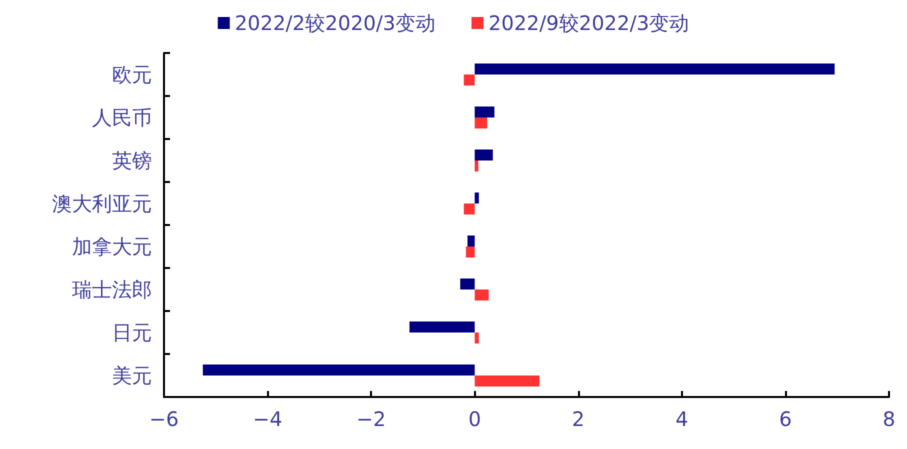  What do you see at coordinates (102, 204) in the screenshot?
I see `y-tick-label: 澳大利亚元` at bounding box center [102, 204].